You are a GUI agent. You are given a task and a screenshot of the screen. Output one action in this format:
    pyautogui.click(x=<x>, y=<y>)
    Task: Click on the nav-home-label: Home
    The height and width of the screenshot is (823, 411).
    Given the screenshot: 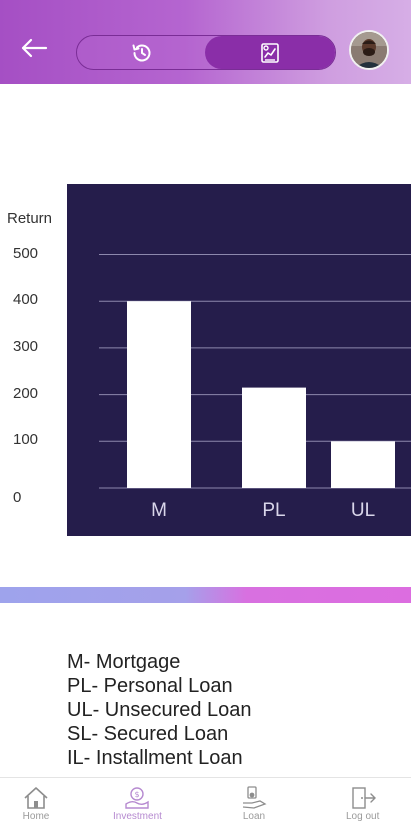 What is the action you would take?
    pyautogui.click(x=36, y=816)
    